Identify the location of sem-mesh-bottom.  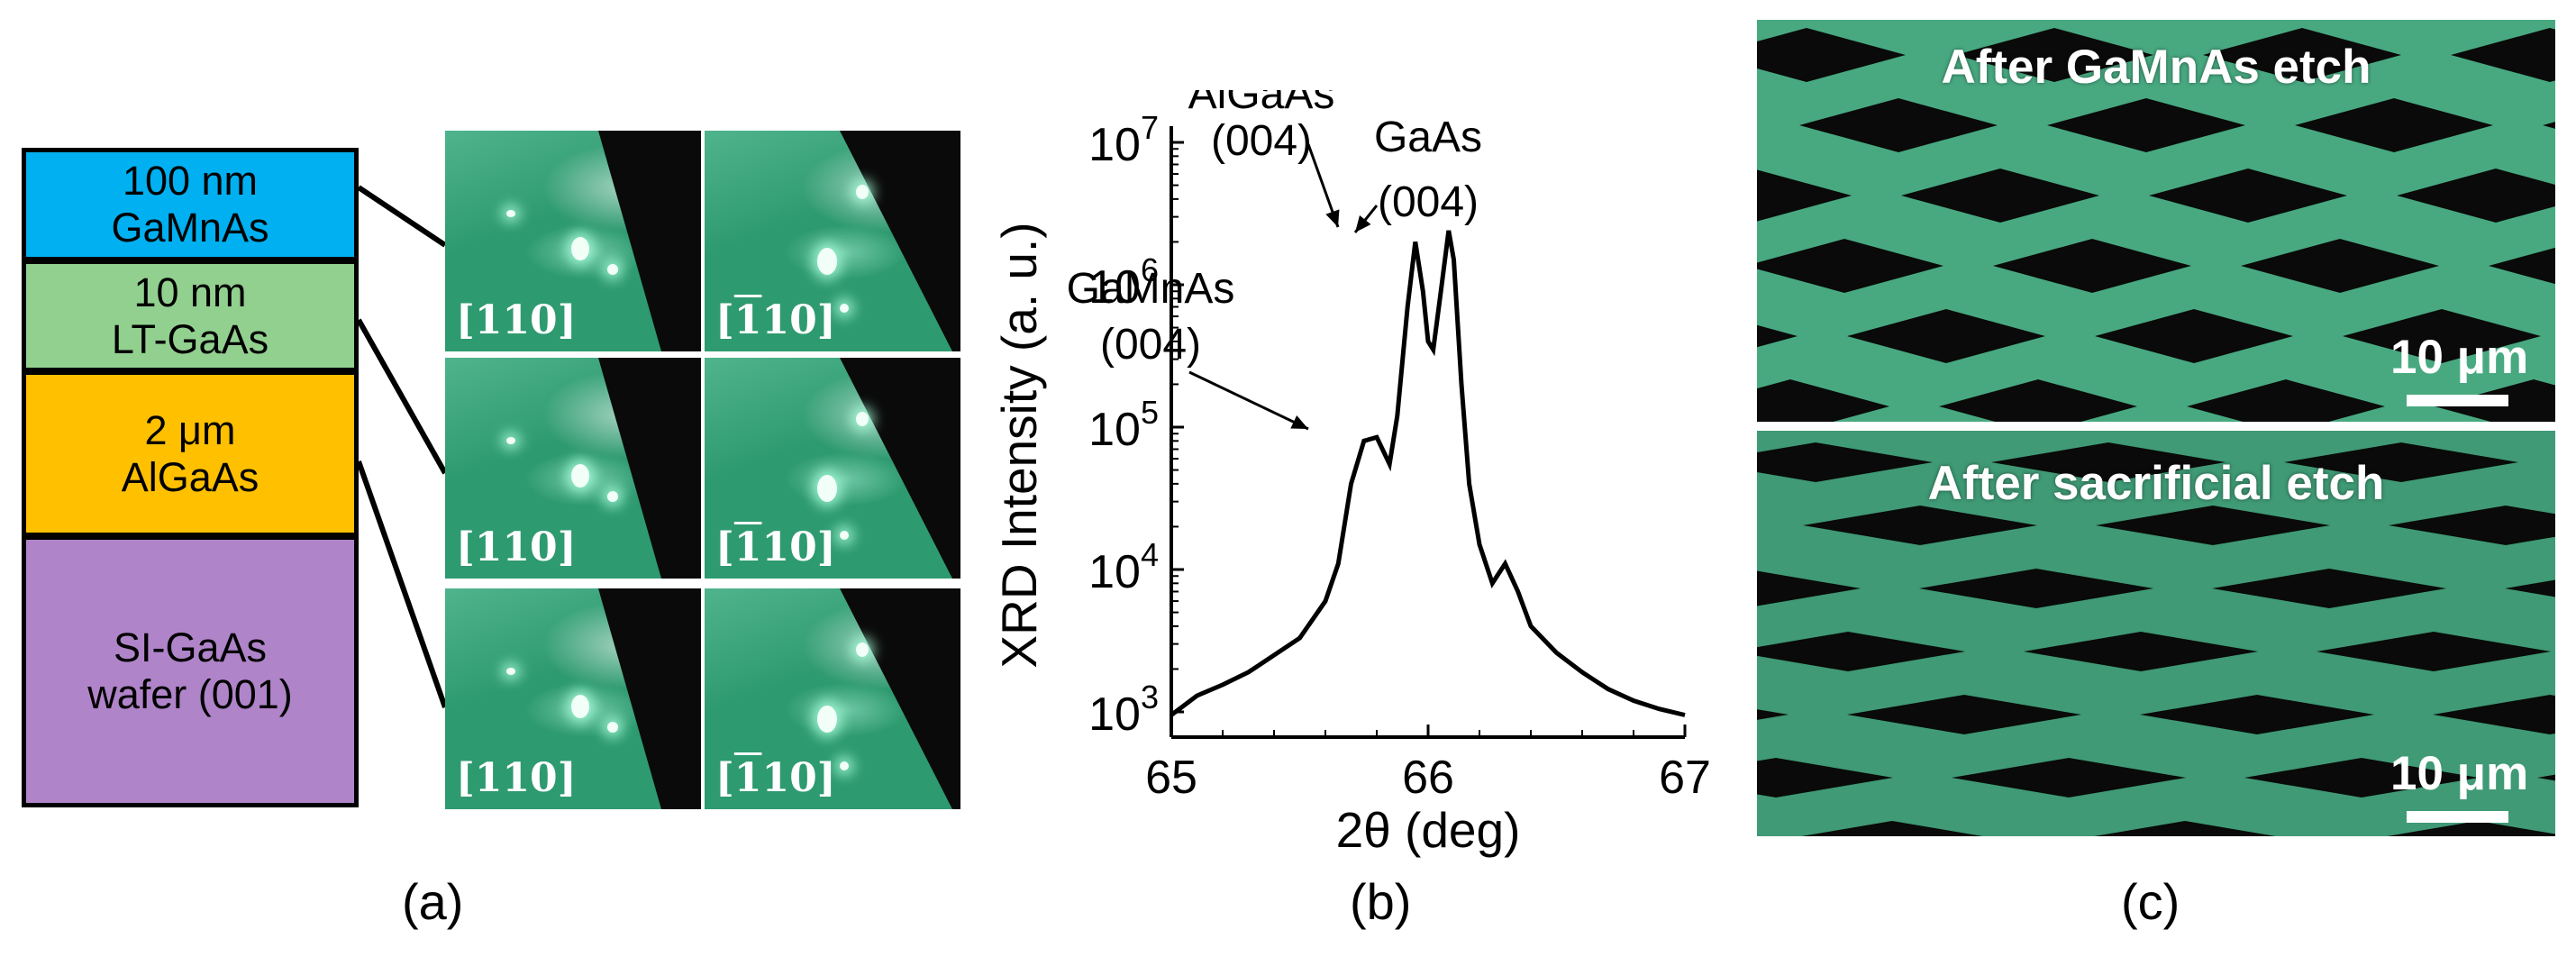
(2156, 633).